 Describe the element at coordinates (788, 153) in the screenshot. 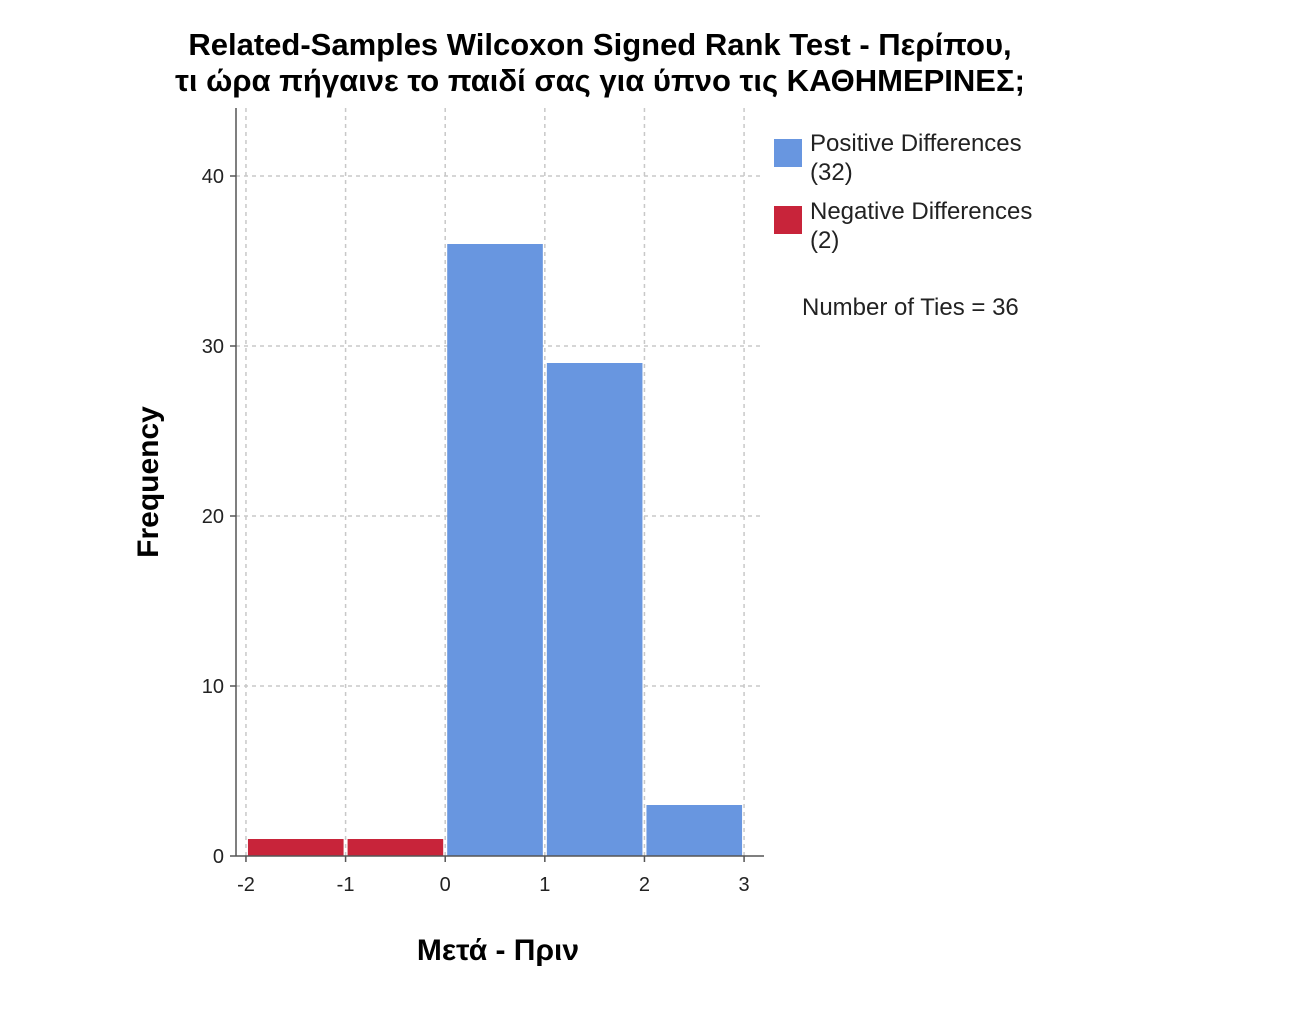

I see `legend-swatch-positive` at that location.